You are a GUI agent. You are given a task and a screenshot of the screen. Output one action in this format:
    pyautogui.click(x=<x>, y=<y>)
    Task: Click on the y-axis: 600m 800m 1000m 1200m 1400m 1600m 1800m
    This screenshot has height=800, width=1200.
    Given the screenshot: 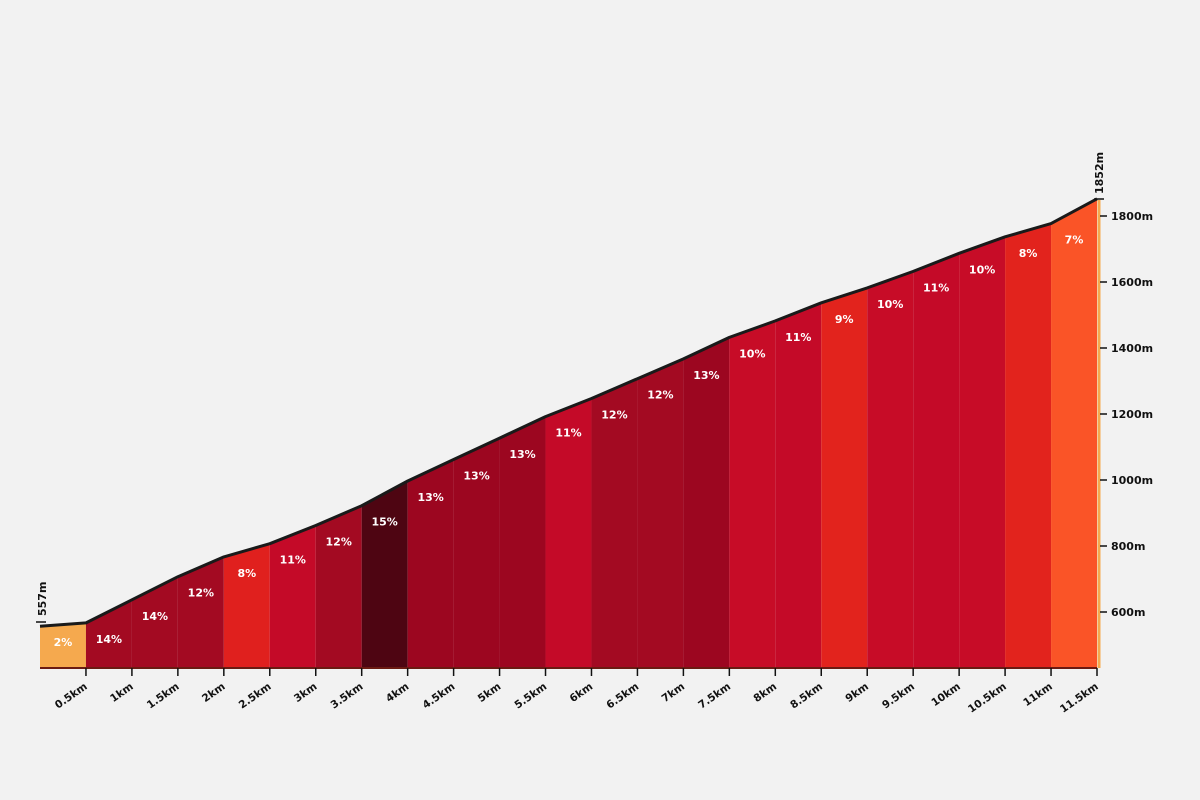 What is the action you would take?
    pyautogui.click(x=1126, y=414)
    